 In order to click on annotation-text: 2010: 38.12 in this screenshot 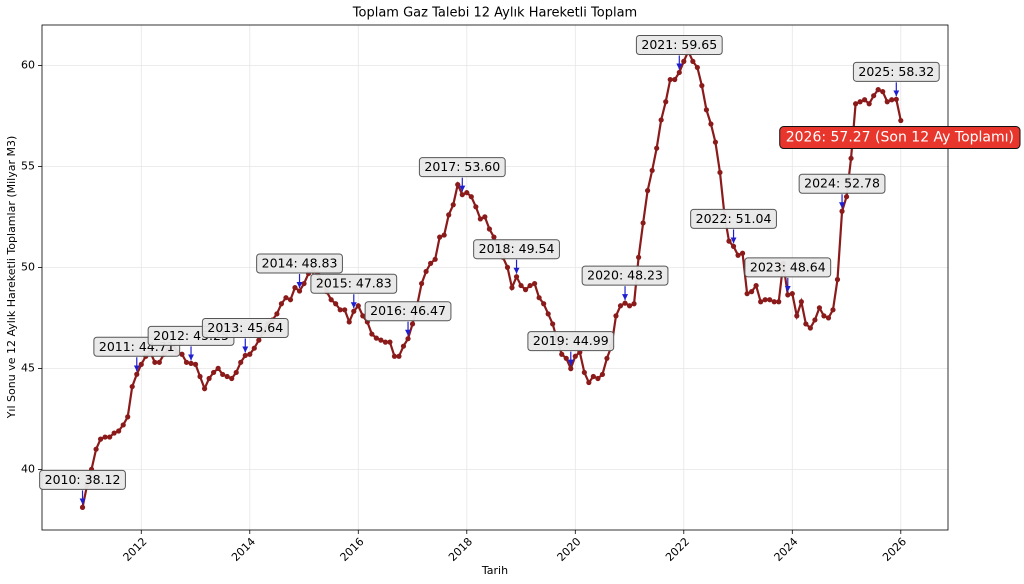, I will do `click(83, 479)`.